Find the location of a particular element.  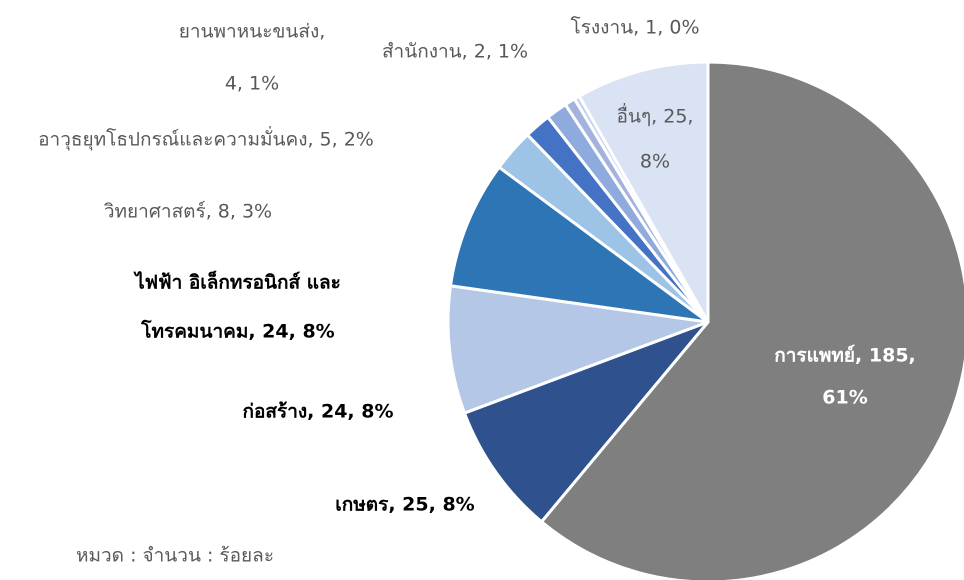

data-label: สำนักงาน, 2, 1% is located at coordinates (455, 52).